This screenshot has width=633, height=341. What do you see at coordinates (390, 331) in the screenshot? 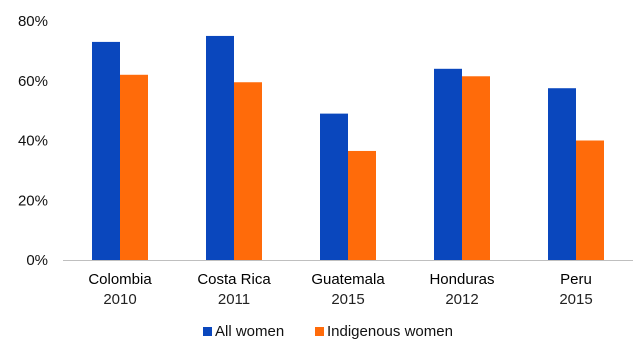
I see `legend-label: Indigenous women` at bounding box center [390, 331].